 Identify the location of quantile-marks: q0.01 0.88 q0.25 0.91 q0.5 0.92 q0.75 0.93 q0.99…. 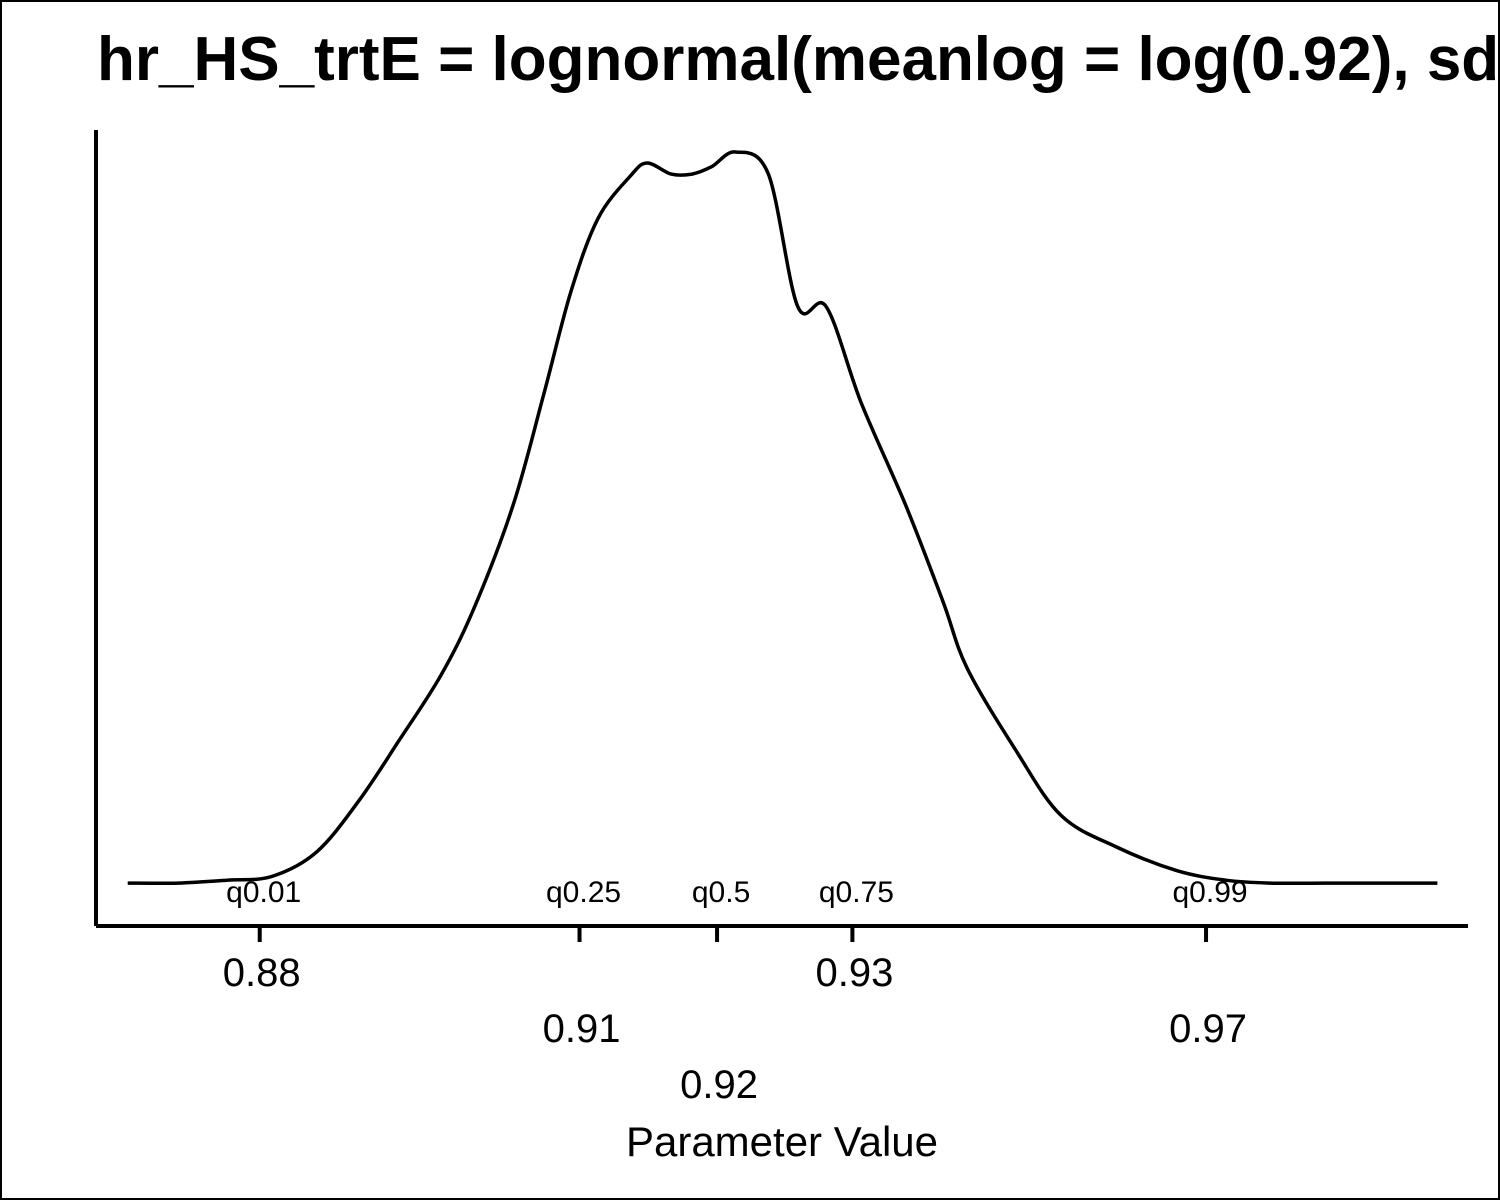
(735, 991).